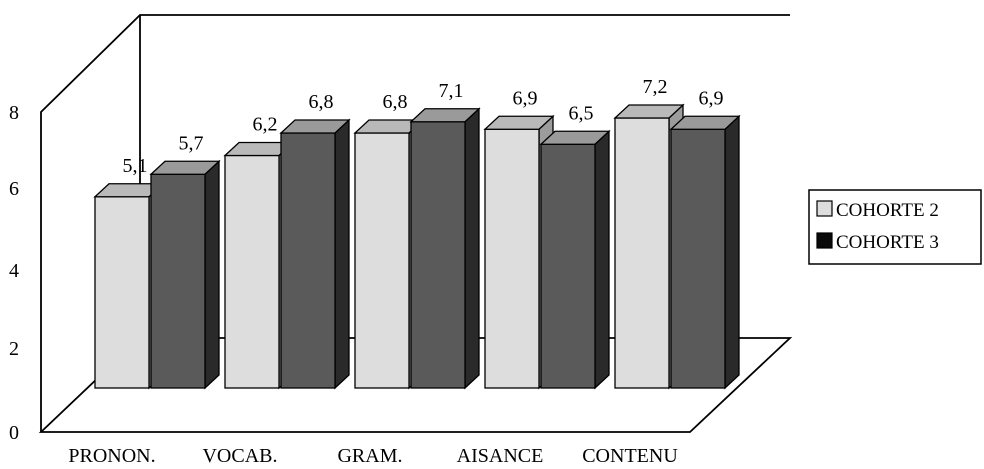 The height and width of the screenshot is (469, 984). I want to click on x-category-label: CONTENU, so click(630, 456).